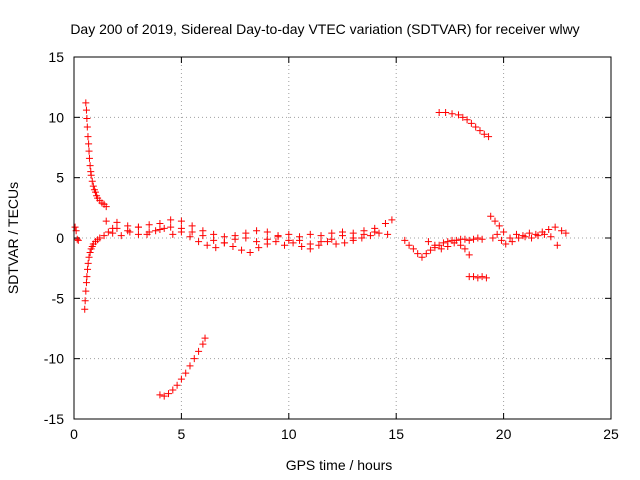 The image size is (640, 480). What do you see at coordinates (76, 233) in the screenshot?
I see `series-arc-start` at bounding box center [76, 233].